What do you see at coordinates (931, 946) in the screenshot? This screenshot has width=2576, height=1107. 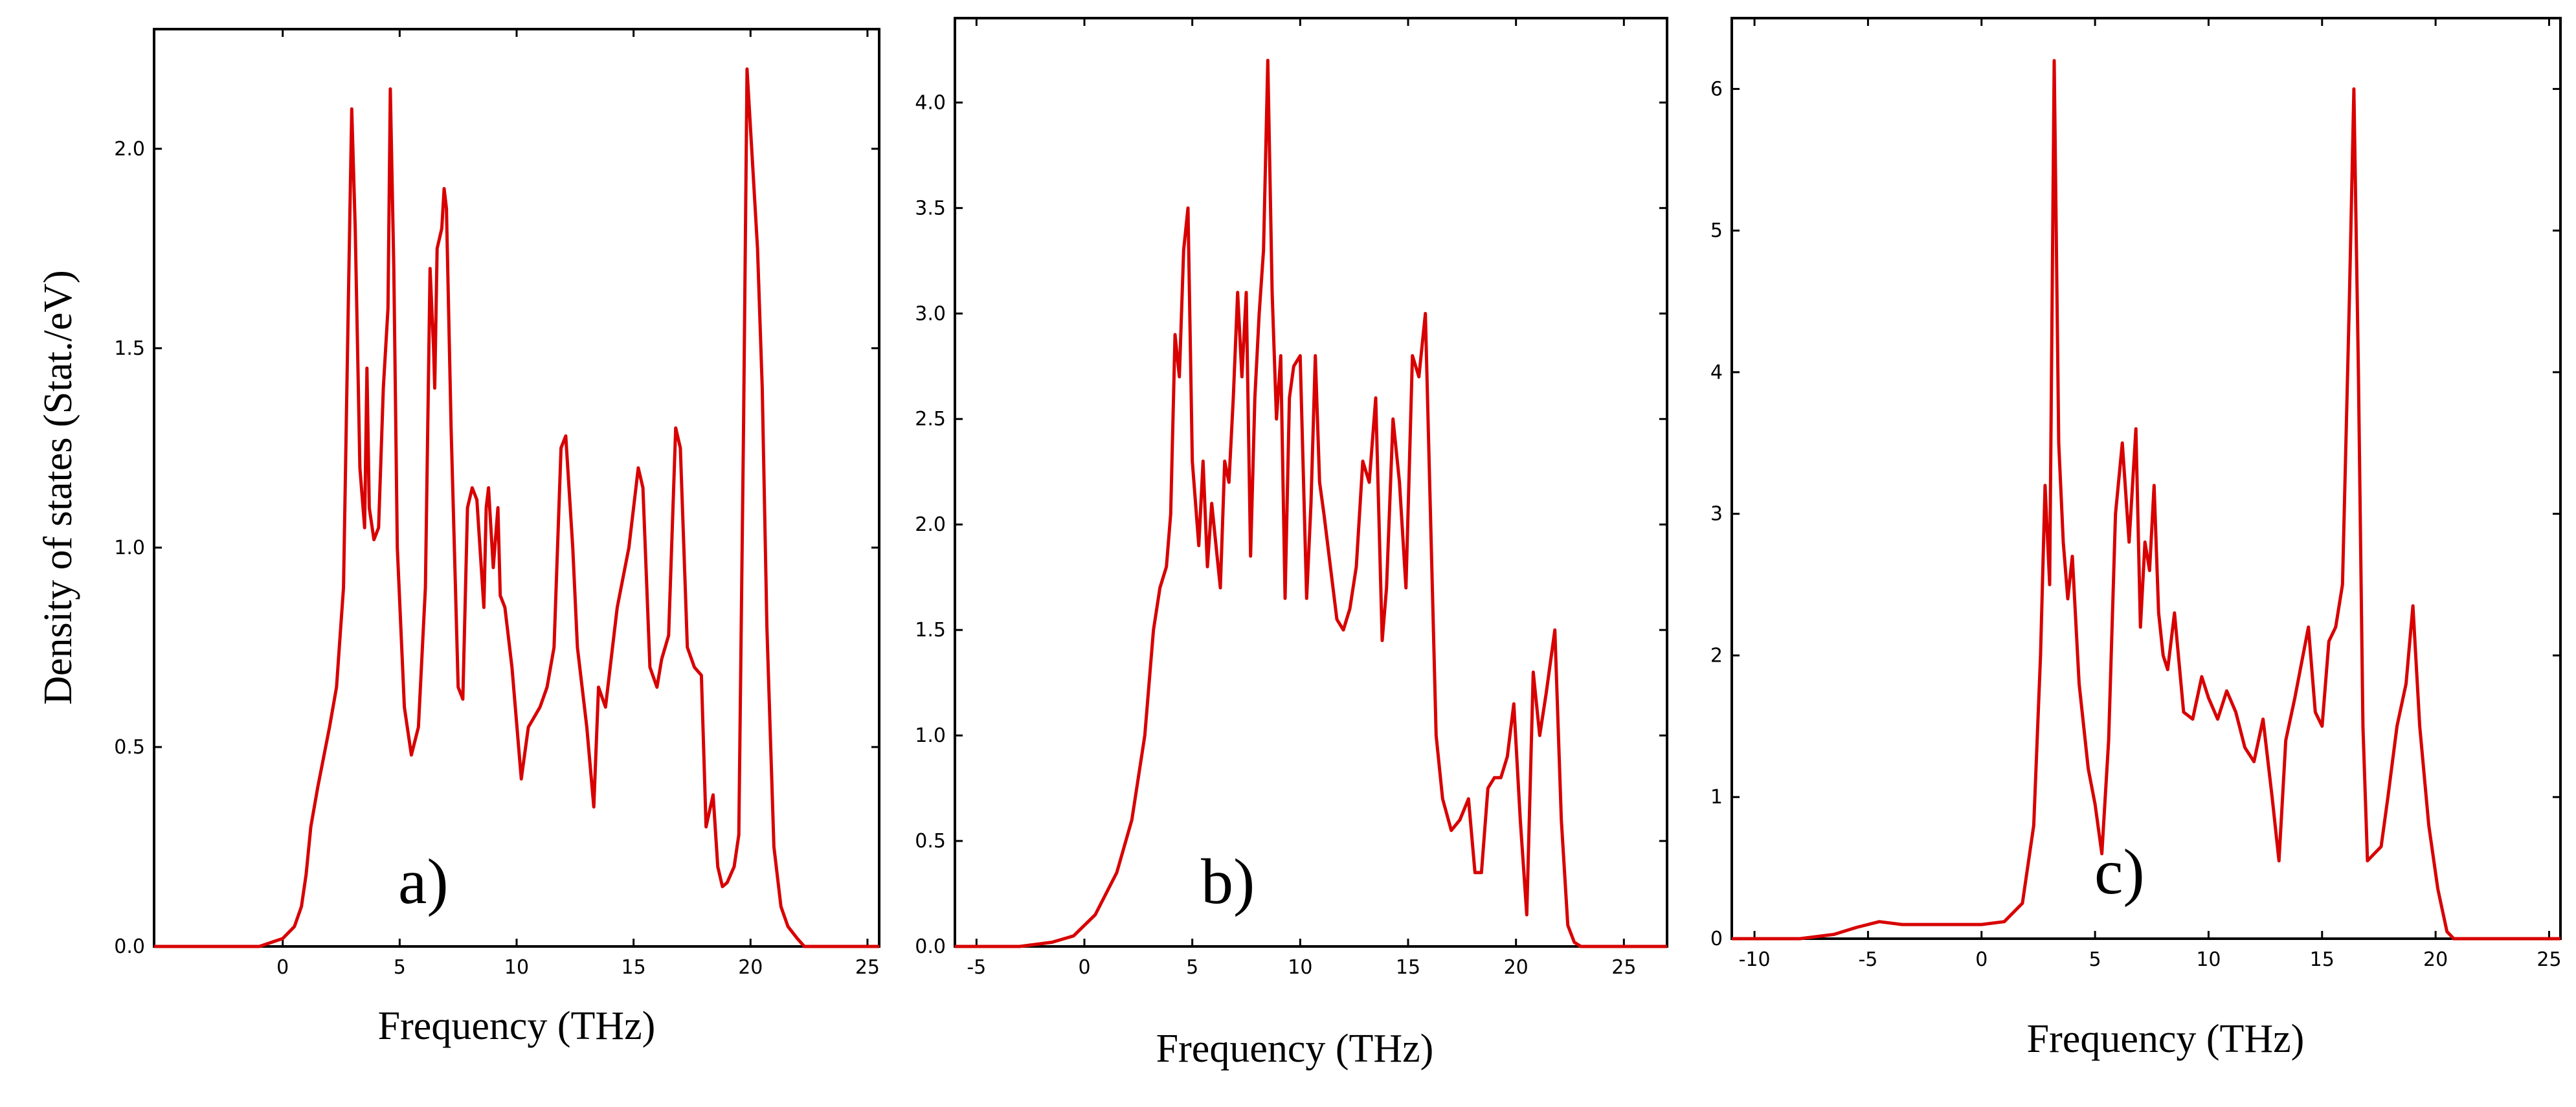 I see `panel-b-ytick-label: 0.0` at bounding box center [931, 946].